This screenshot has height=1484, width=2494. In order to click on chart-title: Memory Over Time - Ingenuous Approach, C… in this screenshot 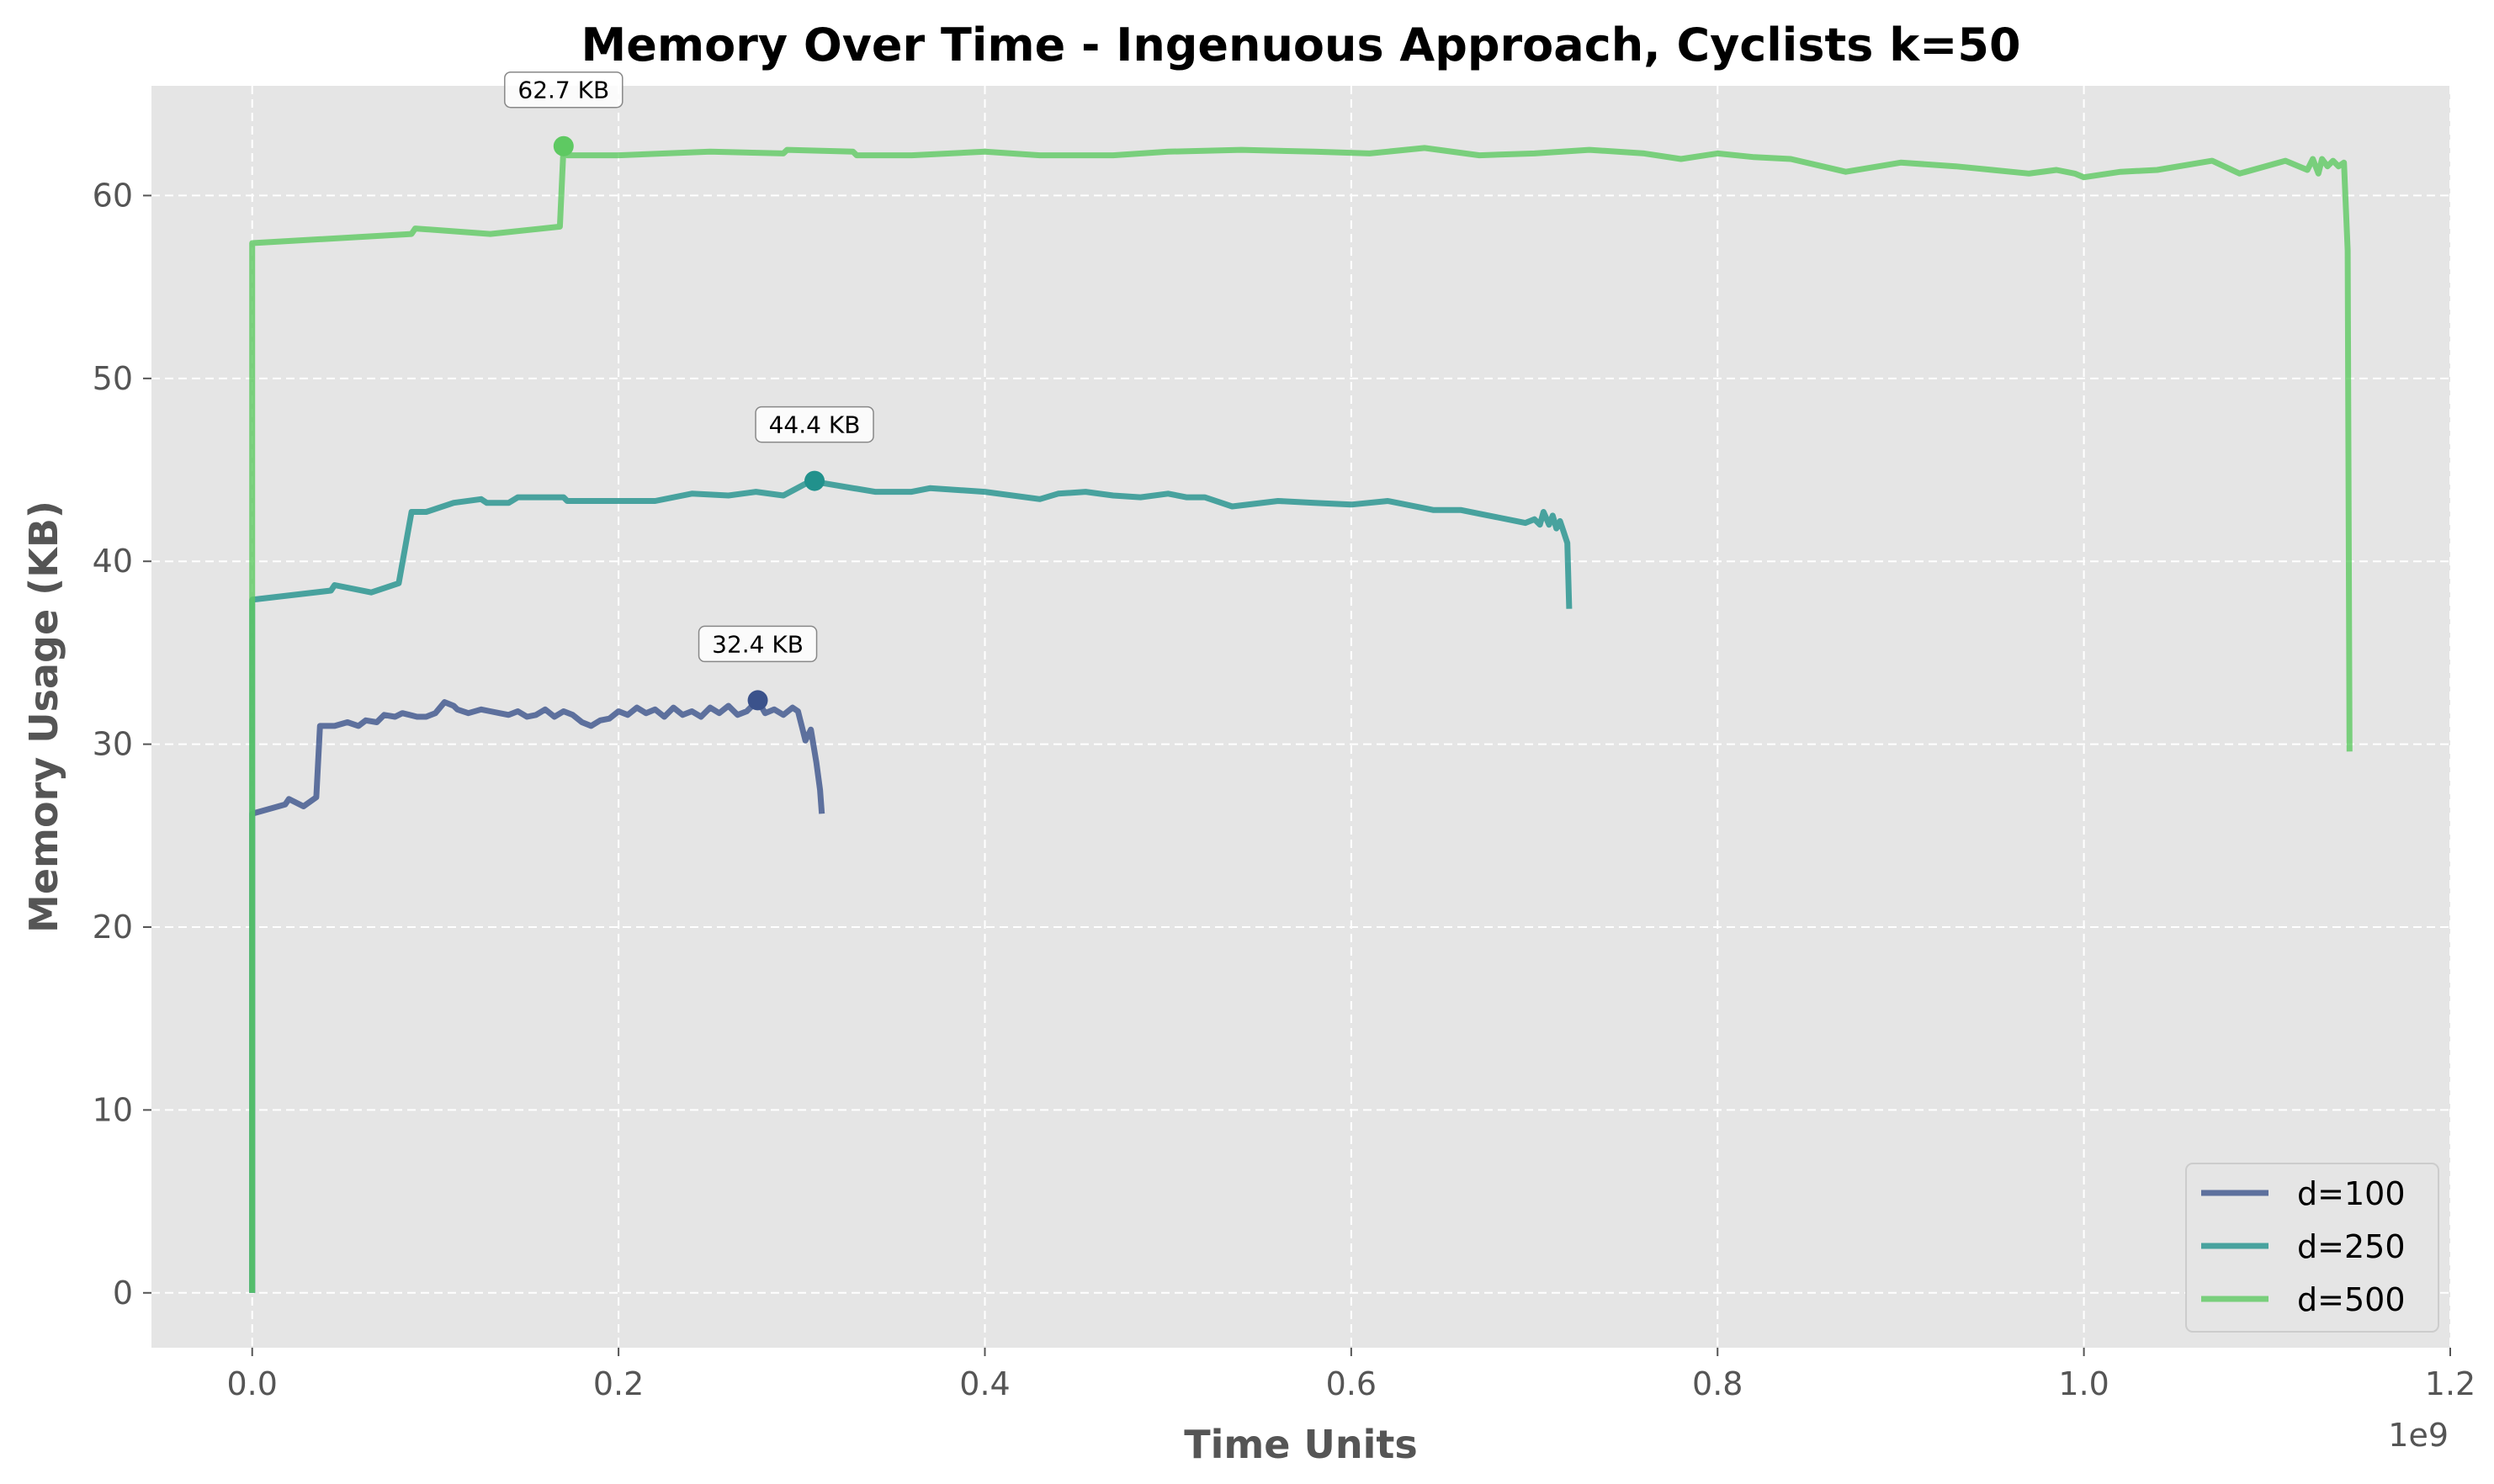, I will do `click(1300, 45)`.